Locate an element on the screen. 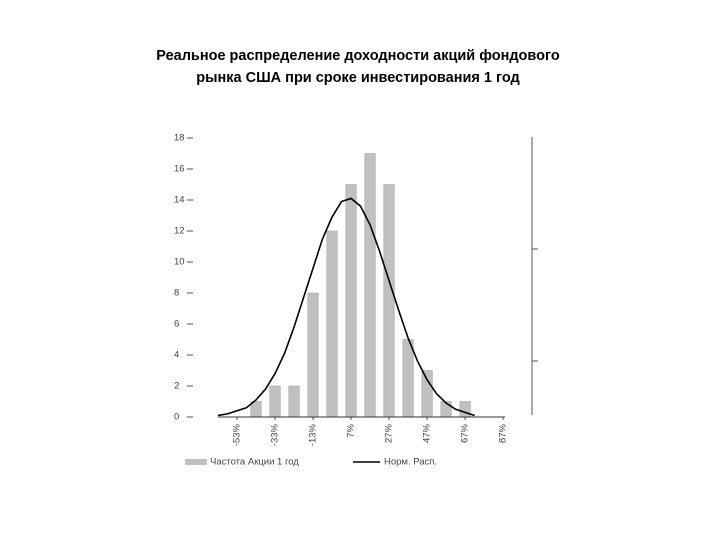 The height and width of the screenshot is (540, 720). x-tick-label: -33% is located at coordinates (275, 434).